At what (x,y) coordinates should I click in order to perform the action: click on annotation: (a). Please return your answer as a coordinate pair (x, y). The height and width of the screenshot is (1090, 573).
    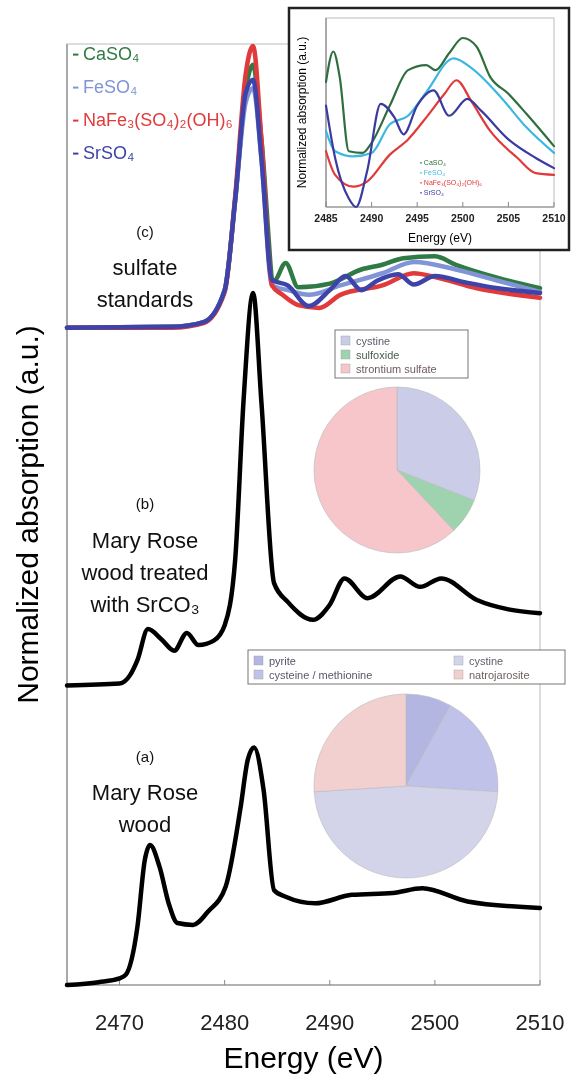
    Looking at the image, I should click on (145, 756).